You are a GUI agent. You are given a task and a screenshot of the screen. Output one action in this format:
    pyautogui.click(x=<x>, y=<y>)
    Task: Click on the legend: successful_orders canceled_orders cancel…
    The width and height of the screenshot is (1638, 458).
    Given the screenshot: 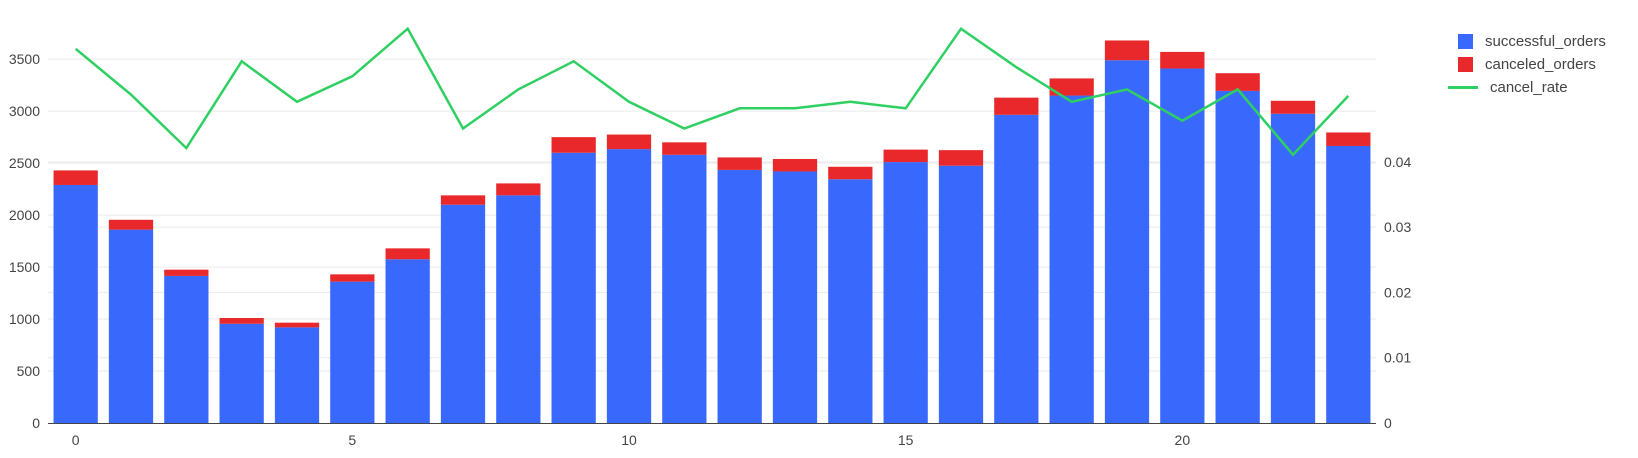 What is the action you would take?
    pyautogui.click(x=1527, y=64)
    